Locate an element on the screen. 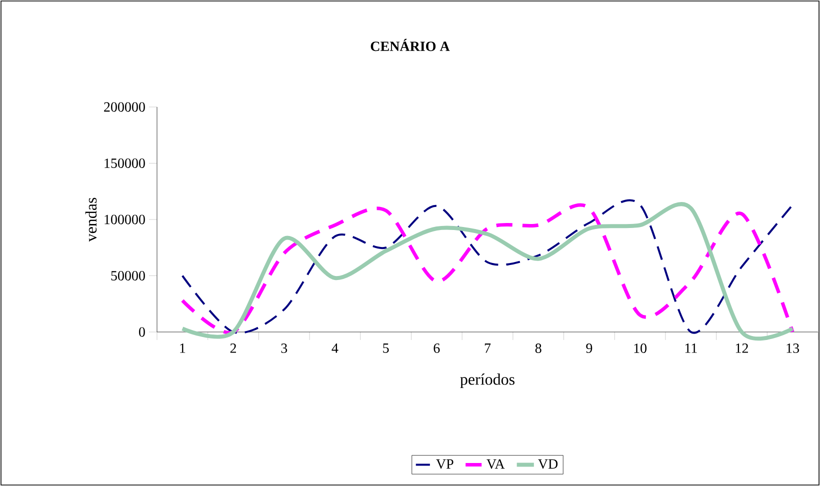  x-tick-label: 5 is located at coordinates (386, 348).